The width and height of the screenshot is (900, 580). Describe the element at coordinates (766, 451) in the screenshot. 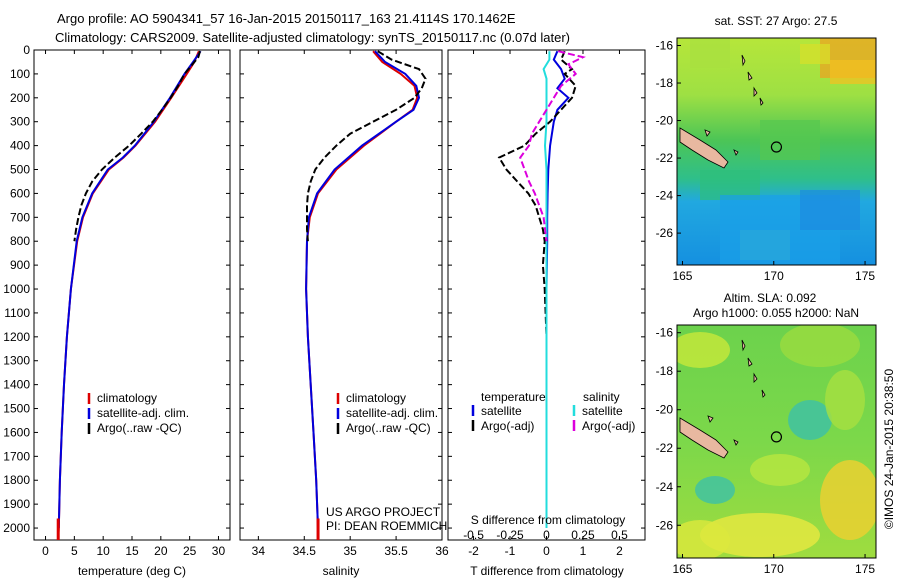

I see `sla-map-axes: 165 170 175 -16 -18 -20 -22 -24 -26` at that location.